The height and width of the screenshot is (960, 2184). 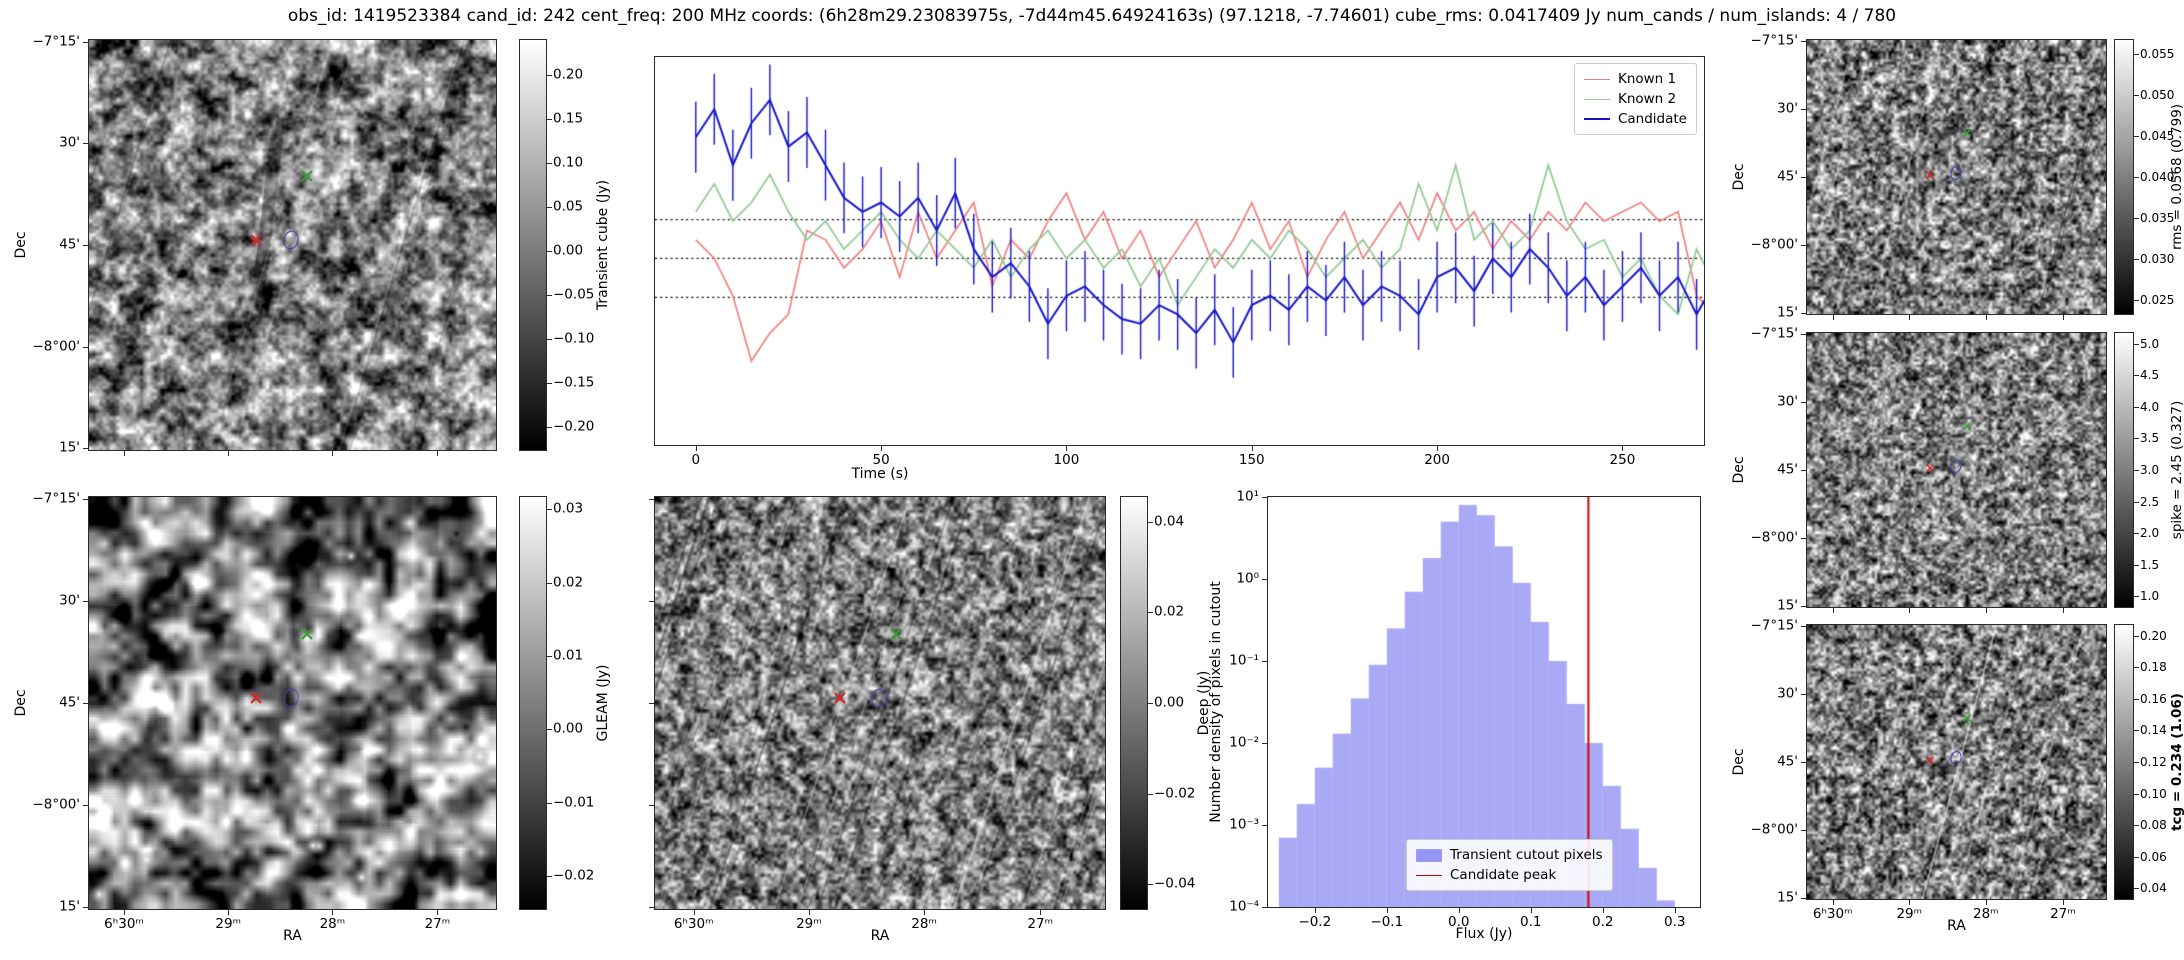 I want to click on tick-label: −0.02, so click(x=1175, y=792).